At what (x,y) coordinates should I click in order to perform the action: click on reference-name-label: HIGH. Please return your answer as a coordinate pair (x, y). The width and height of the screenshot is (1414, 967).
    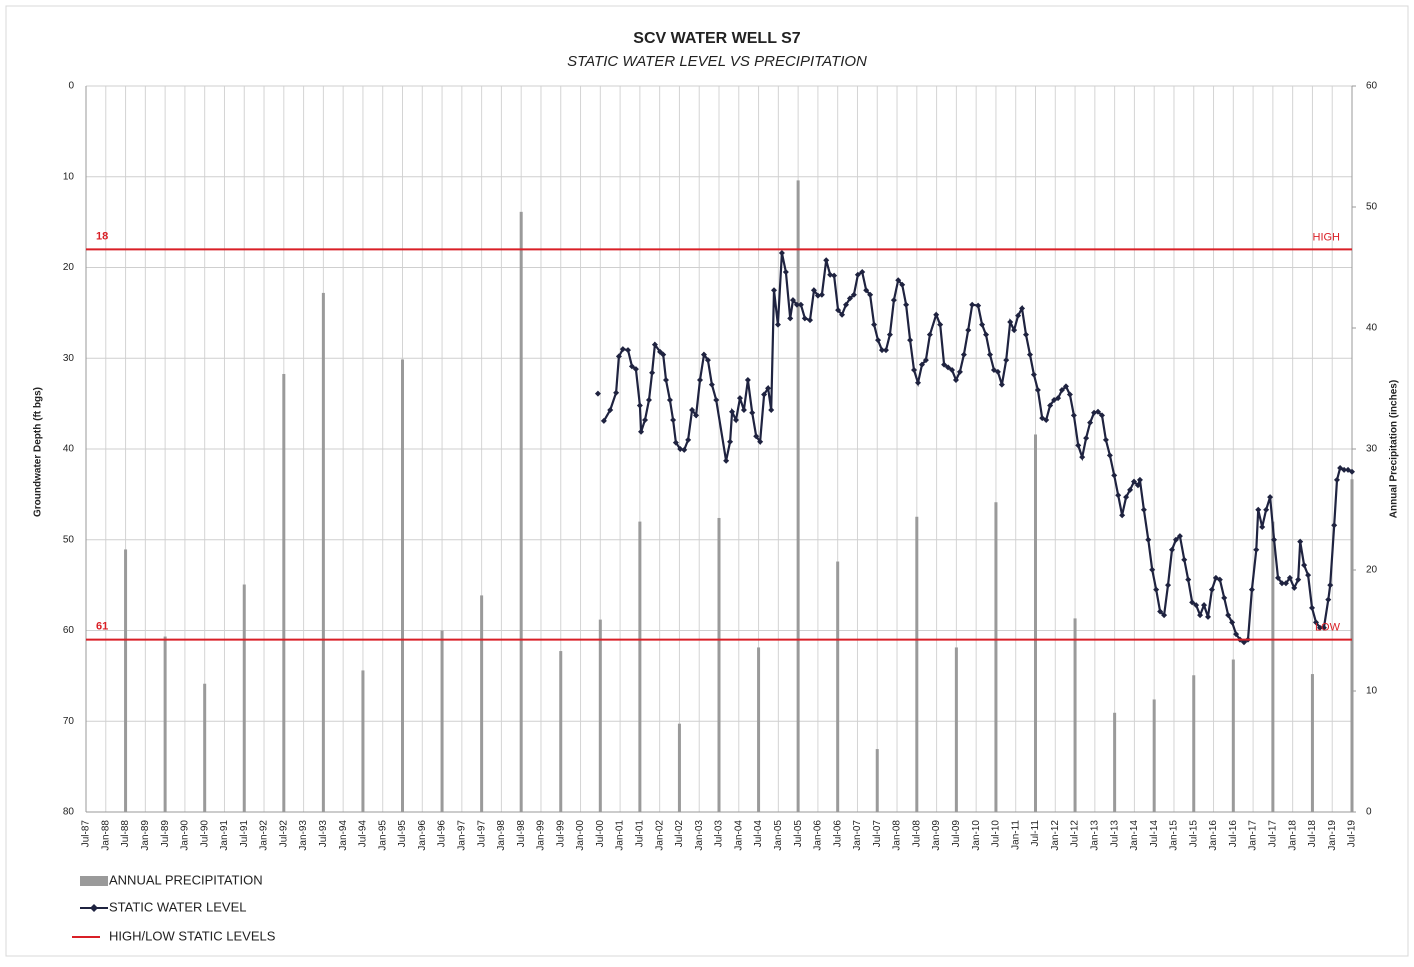
    Looking at the image, I should click on (1327, 237).